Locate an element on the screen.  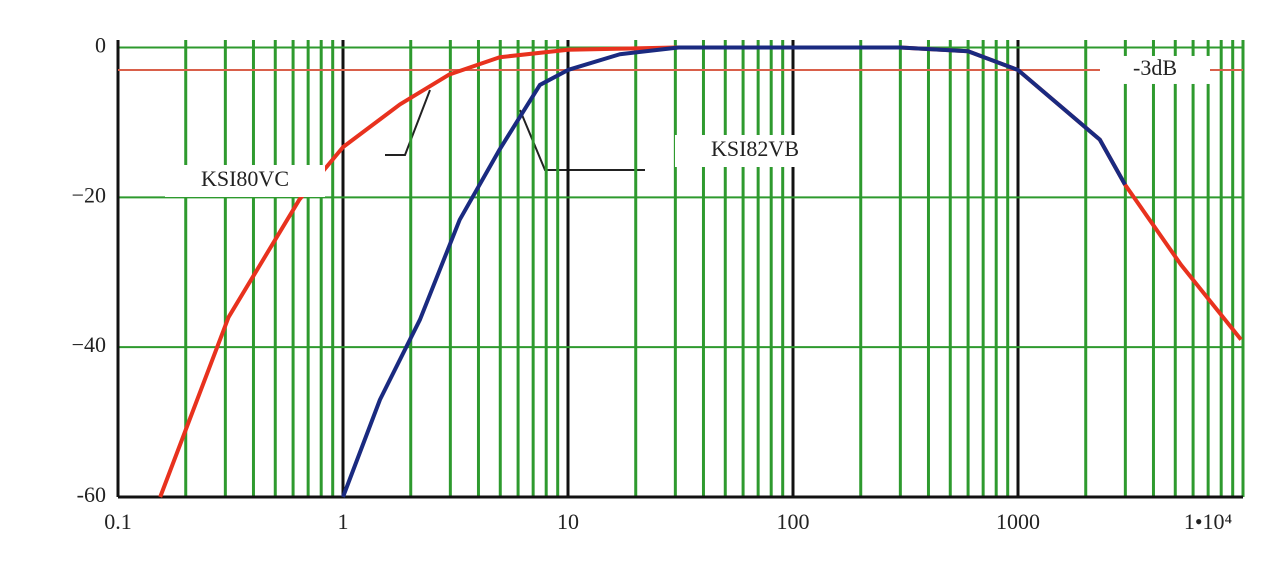
y-tick-label: -60 is located at coordinates (91, 494).